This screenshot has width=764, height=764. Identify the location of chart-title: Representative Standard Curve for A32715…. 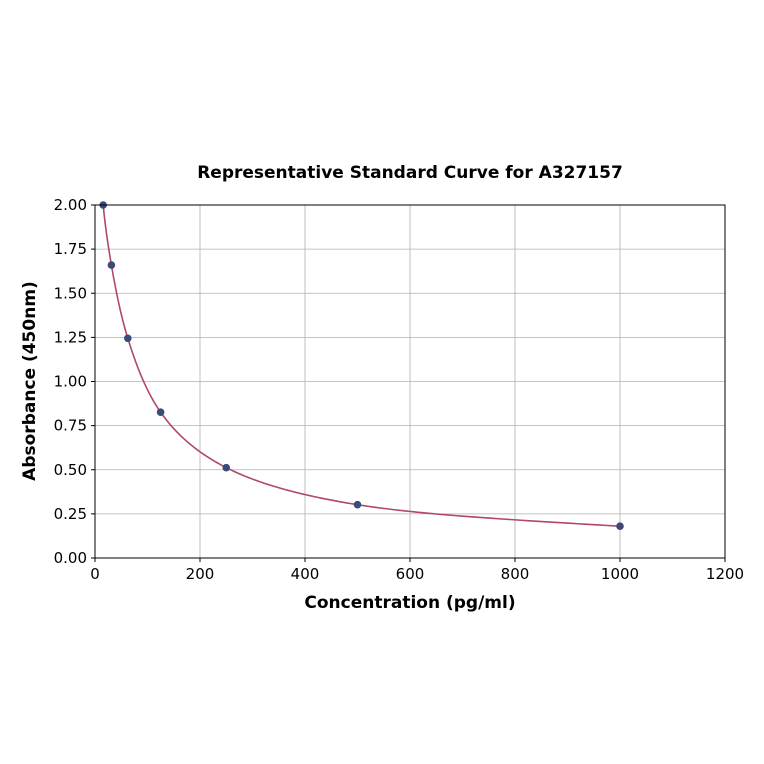
(410, 173).